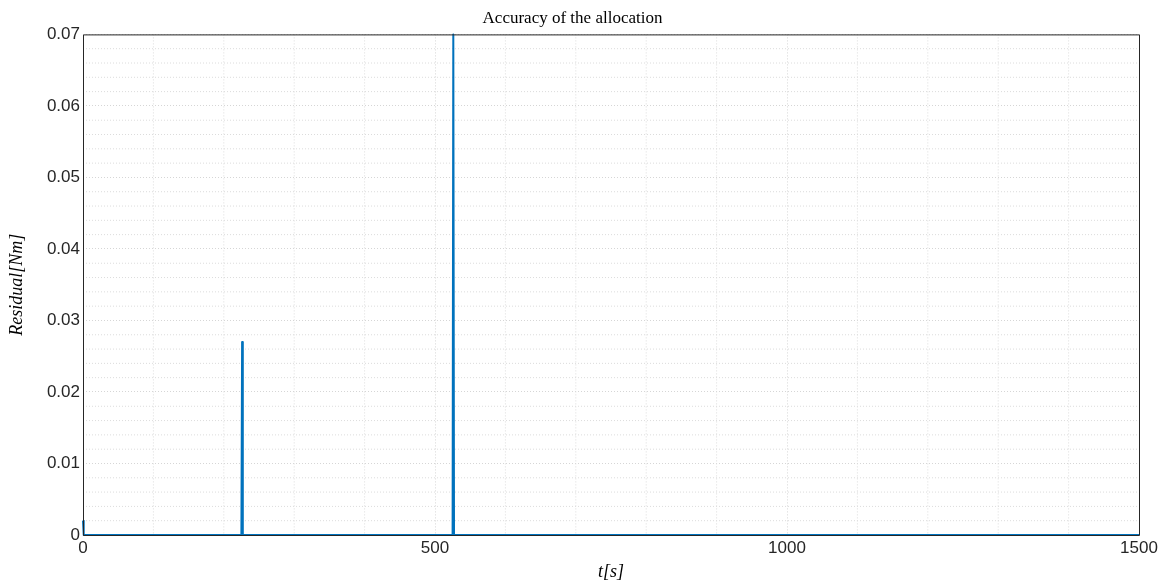 The image size is (1167, 585). Describe the element at coordinates (1139, 547) in the screenshot. I see `x-tick-label: 1500` at that location.